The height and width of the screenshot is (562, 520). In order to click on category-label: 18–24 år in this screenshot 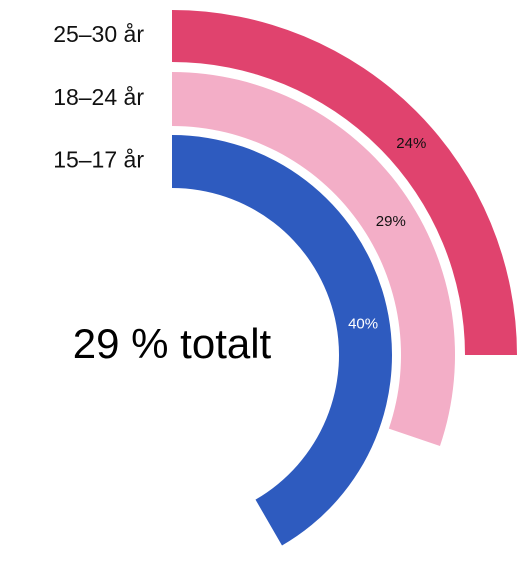, I will do `click(98, 97)`.